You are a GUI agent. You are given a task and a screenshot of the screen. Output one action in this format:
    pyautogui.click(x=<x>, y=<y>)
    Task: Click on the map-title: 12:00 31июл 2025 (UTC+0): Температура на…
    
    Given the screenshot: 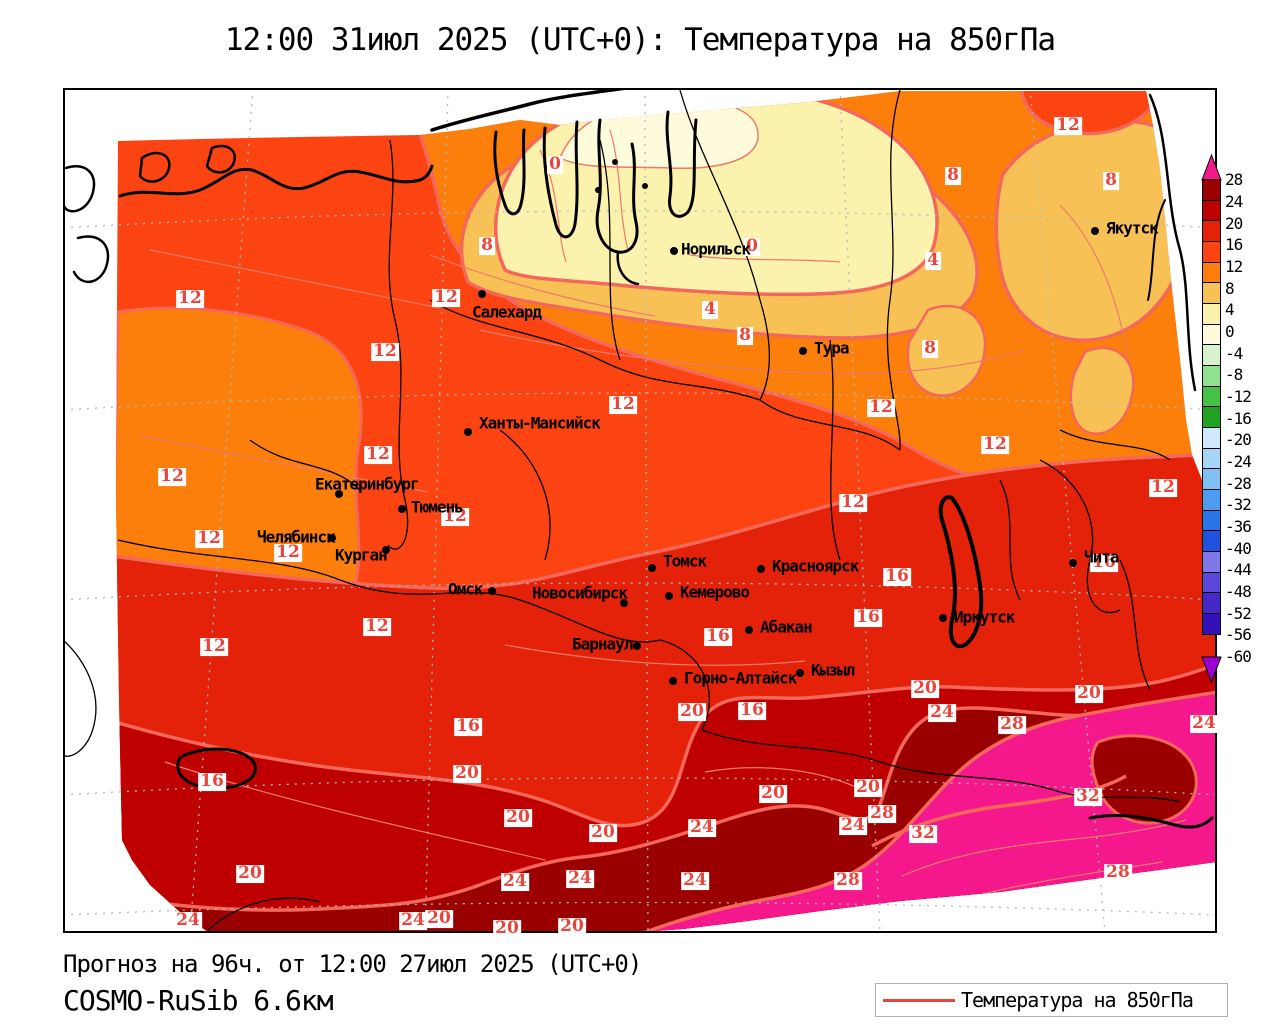 What is the action you would take?
    pyautogui.click(x=640, y=40)
    